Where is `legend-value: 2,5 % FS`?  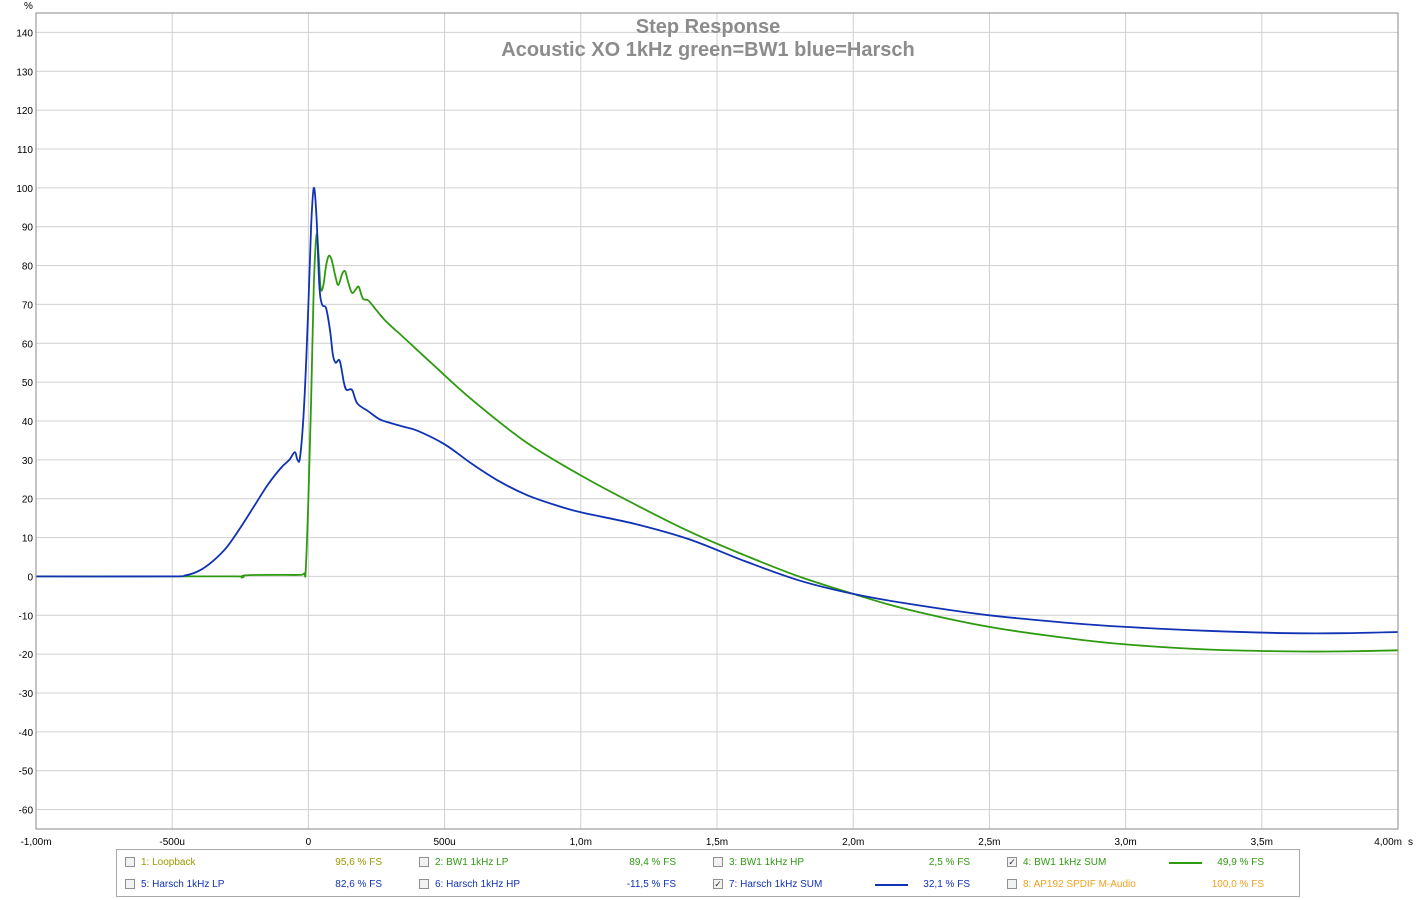
legend-value: 2,5 % FS is located at coordinates (949, 862).